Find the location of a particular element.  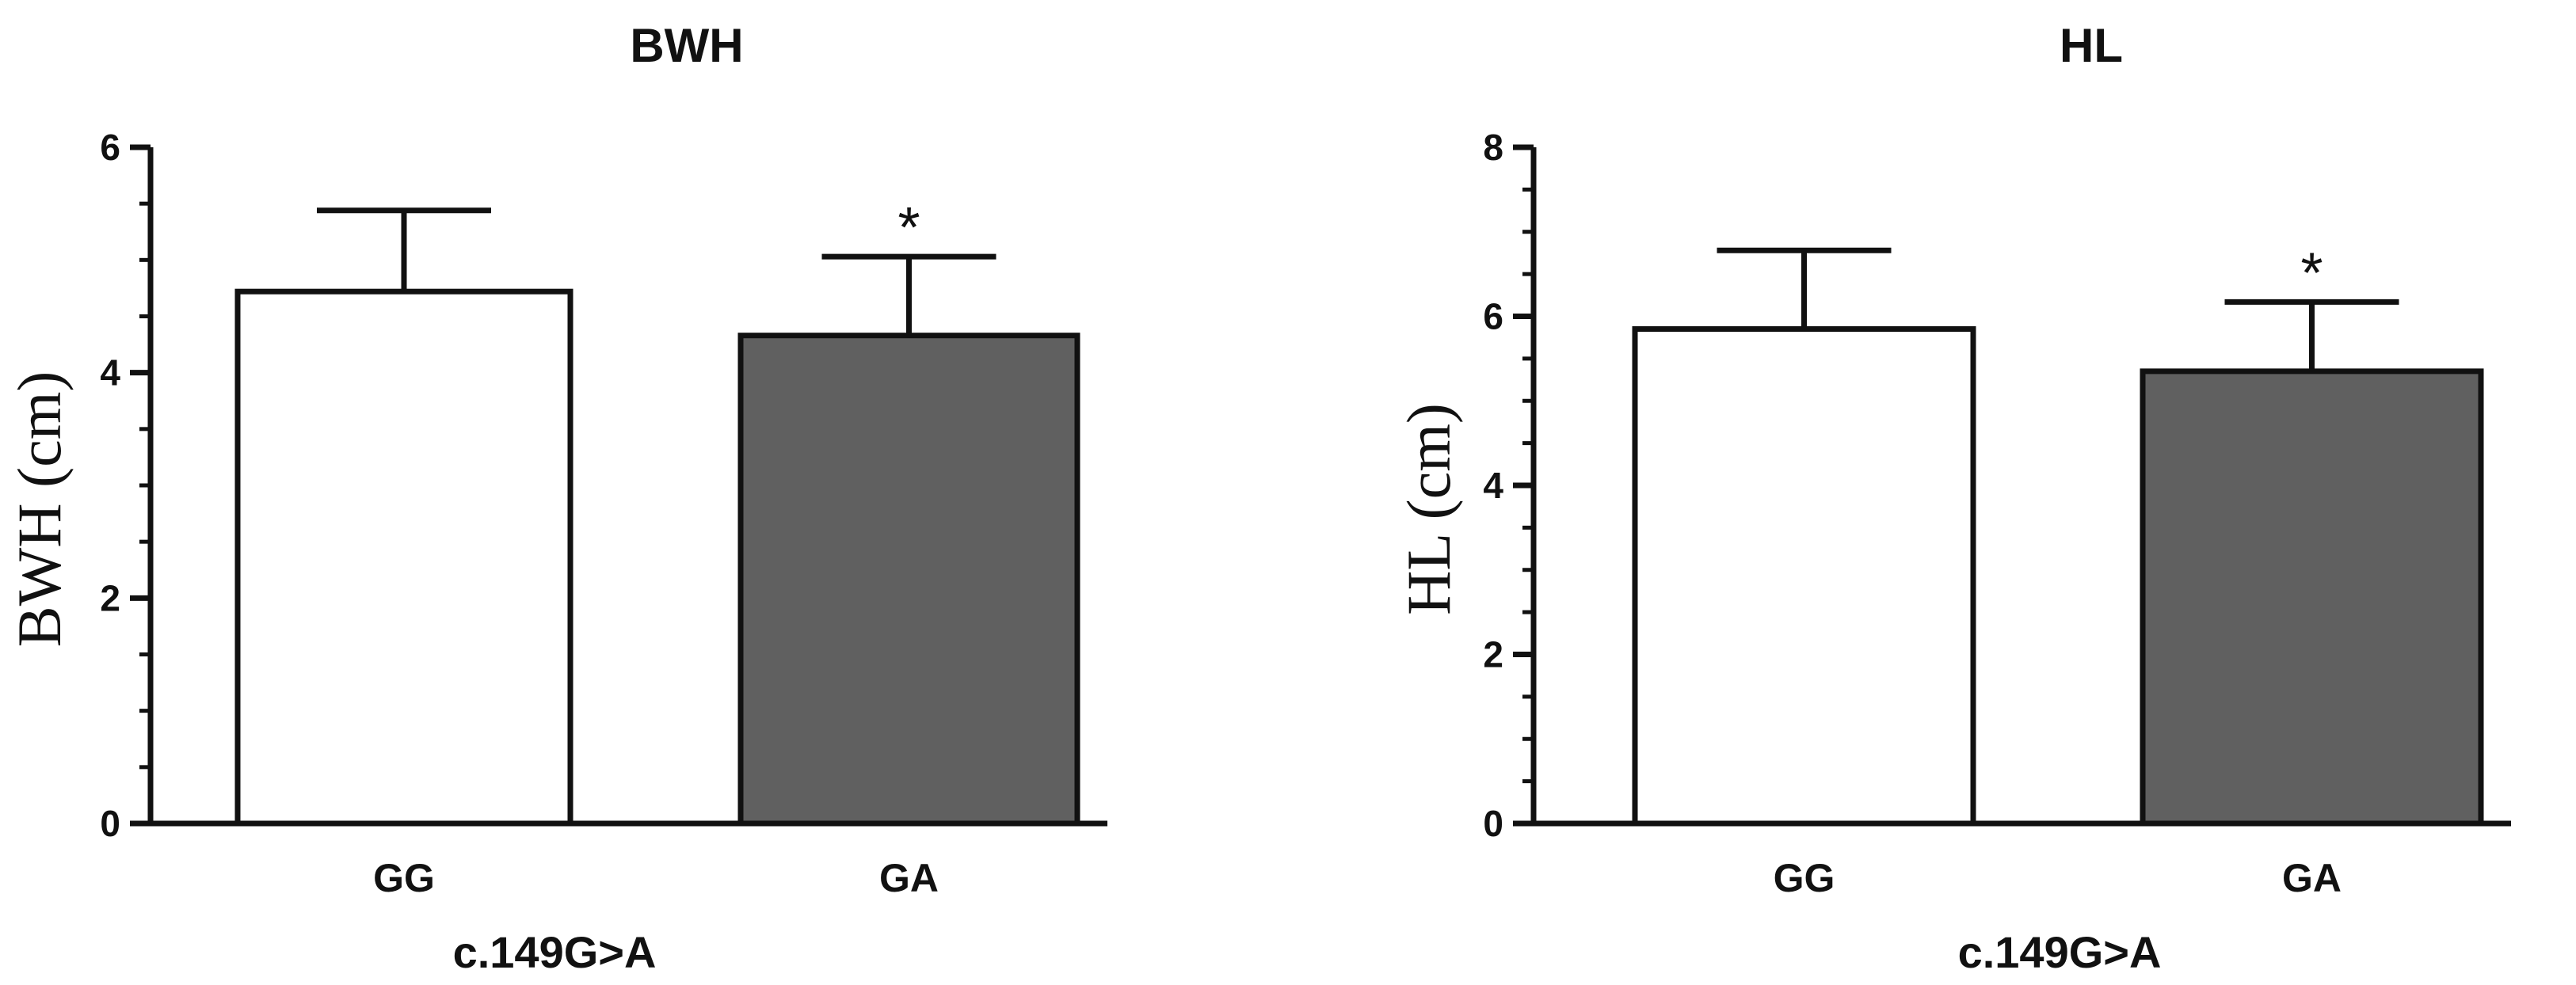

chart-title: BWH is located at coordinates (687, 45).